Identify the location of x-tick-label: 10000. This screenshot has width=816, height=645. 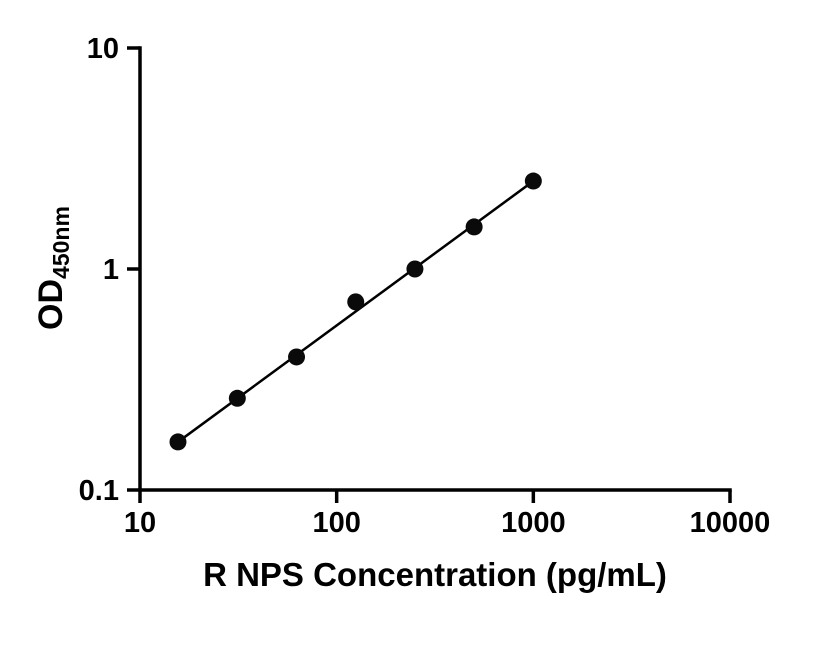
(730, 523).